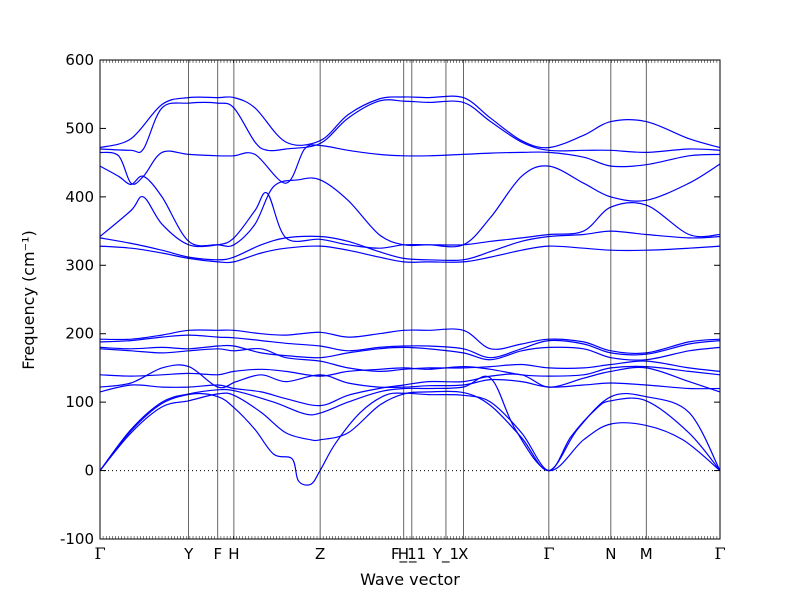  Describe the element at coordinates (463, 554) in the screenshot. I see `x-tick-label: X` at that location.